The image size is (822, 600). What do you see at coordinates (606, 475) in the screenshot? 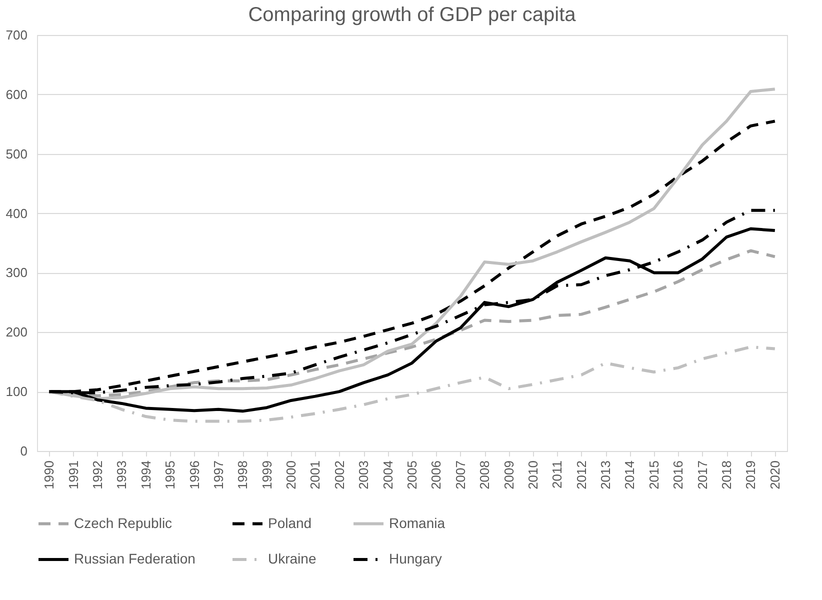
I see `x-tick-label: 2013` at bounding box center [606, 475].